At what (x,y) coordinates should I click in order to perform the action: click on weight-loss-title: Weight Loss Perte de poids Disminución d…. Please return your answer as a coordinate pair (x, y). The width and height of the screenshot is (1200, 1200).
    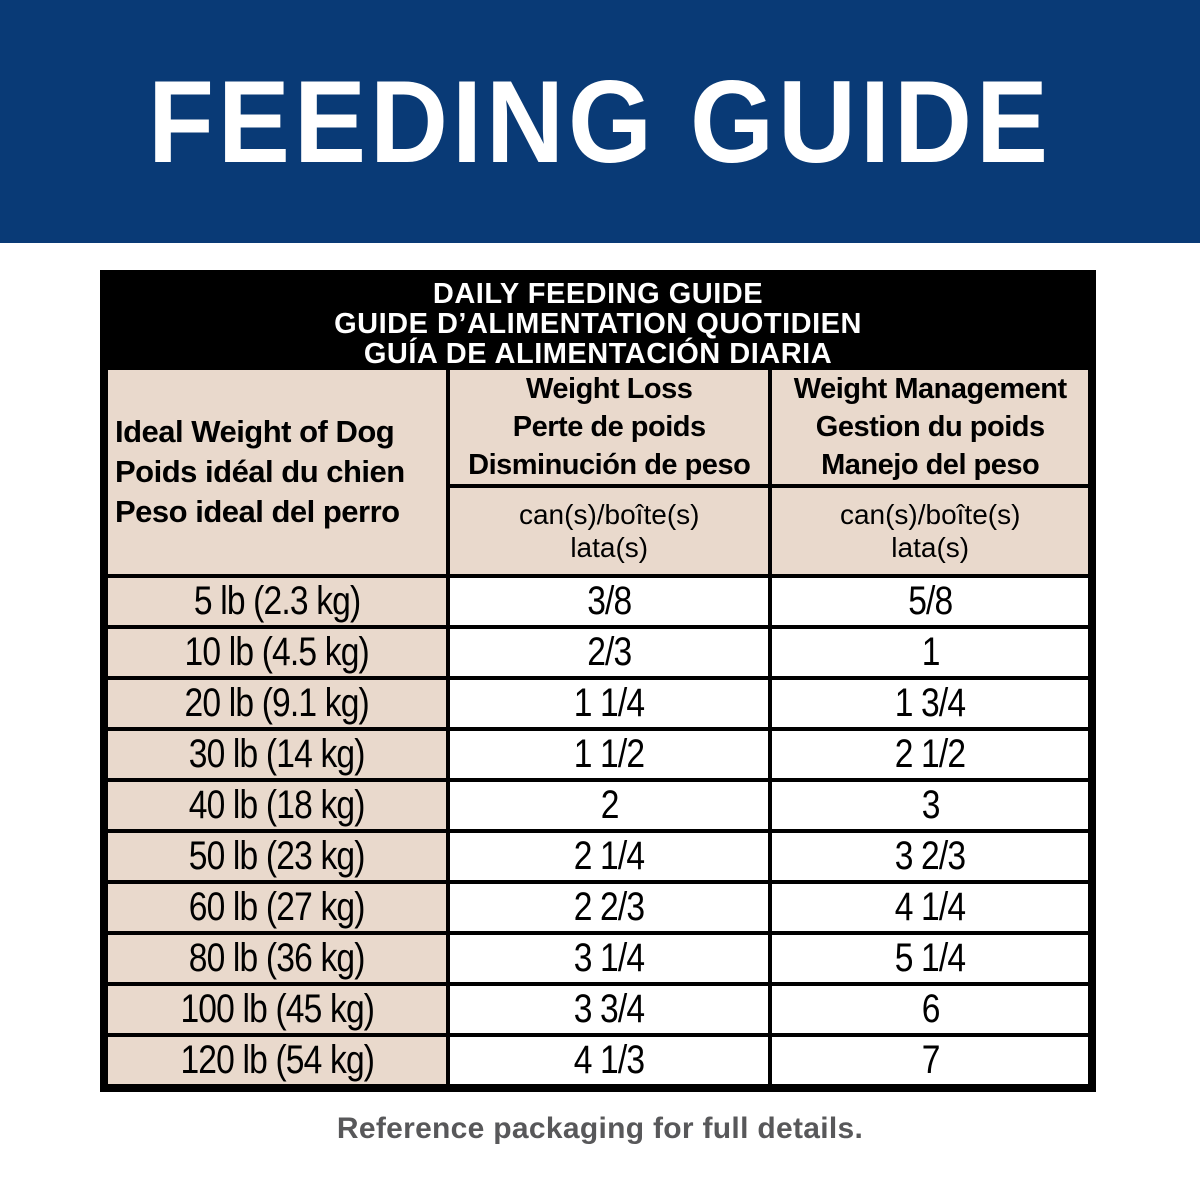
    Looking at the image, I should click on (609, 429).